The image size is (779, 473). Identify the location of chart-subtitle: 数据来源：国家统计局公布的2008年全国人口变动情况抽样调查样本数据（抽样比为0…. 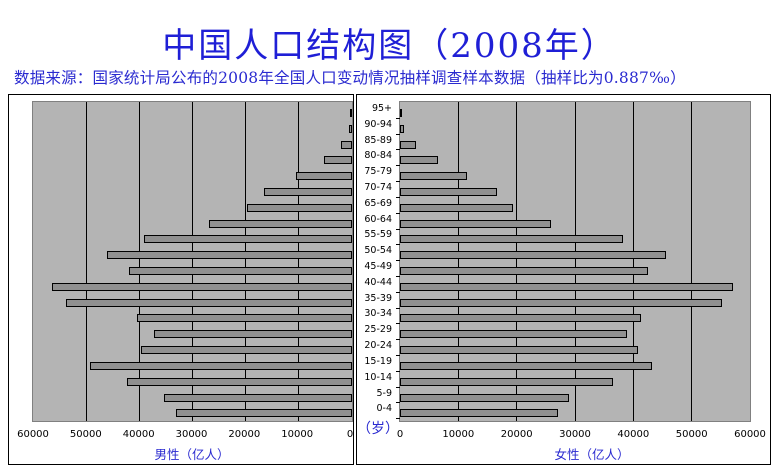
(350, 78).